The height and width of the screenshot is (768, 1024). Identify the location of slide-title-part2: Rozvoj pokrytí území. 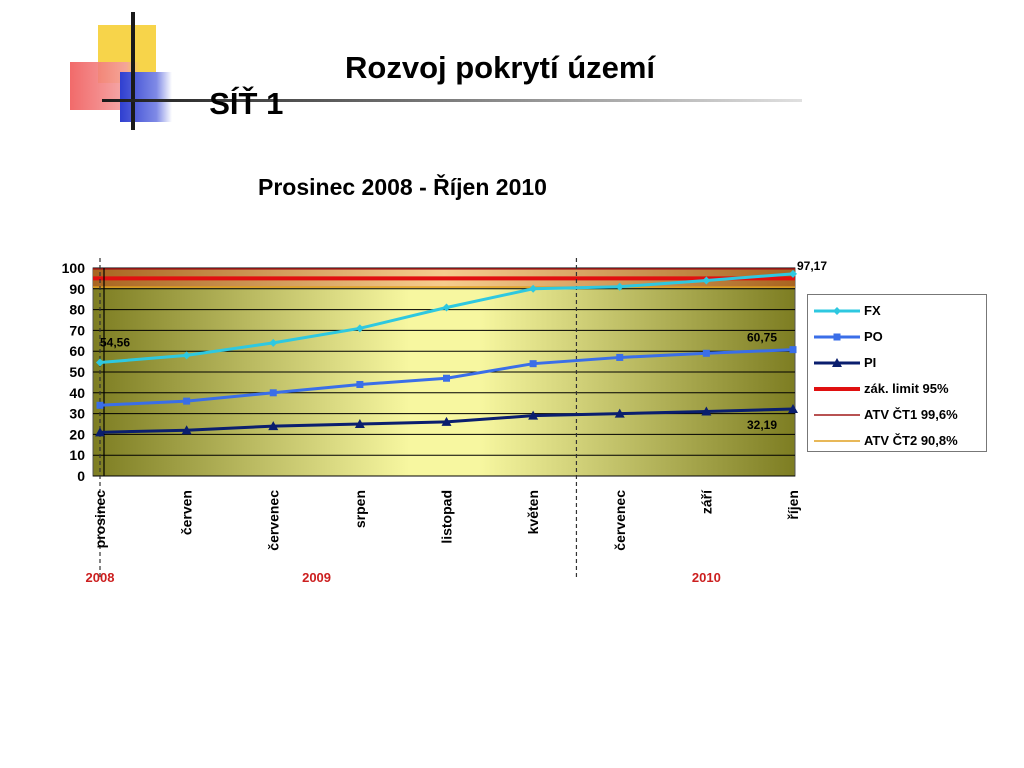
(500, 67).